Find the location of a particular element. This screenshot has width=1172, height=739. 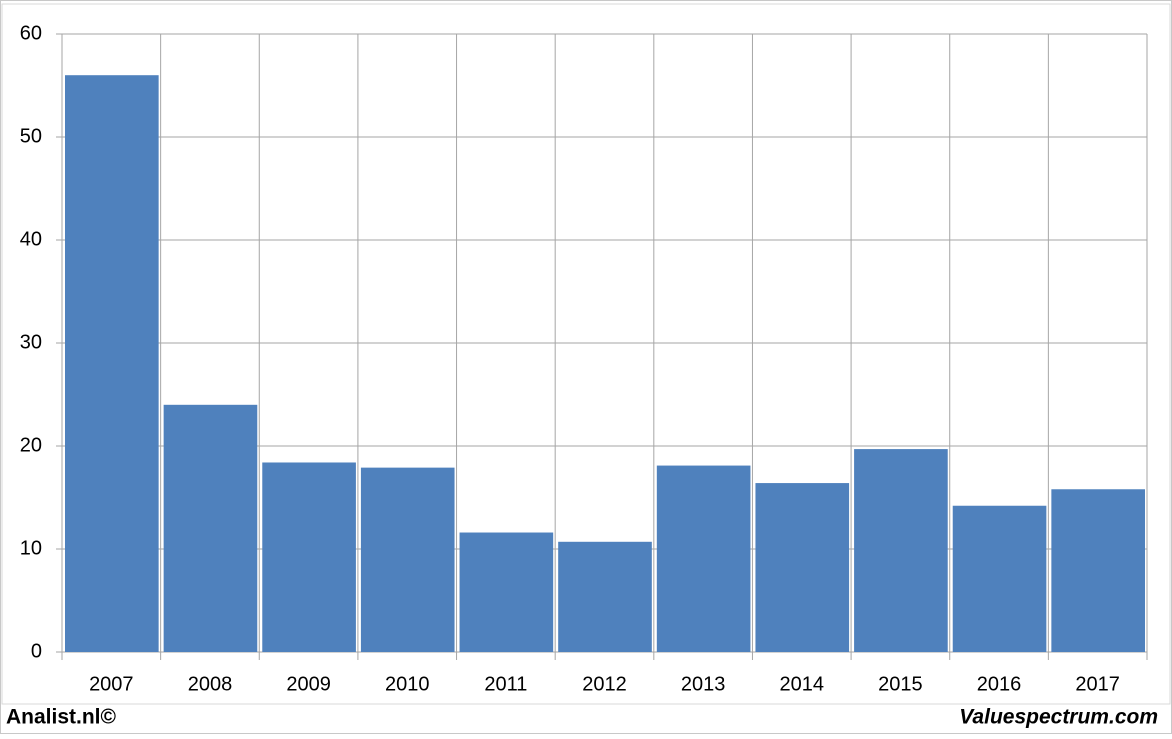

y-tick-label: 40 is located at coordinates (31, 239).